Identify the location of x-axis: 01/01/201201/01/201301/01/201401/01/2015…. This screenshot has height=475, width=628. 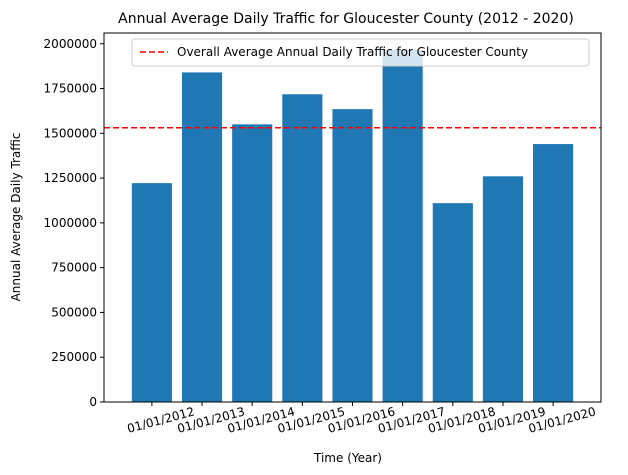
(361, 419).